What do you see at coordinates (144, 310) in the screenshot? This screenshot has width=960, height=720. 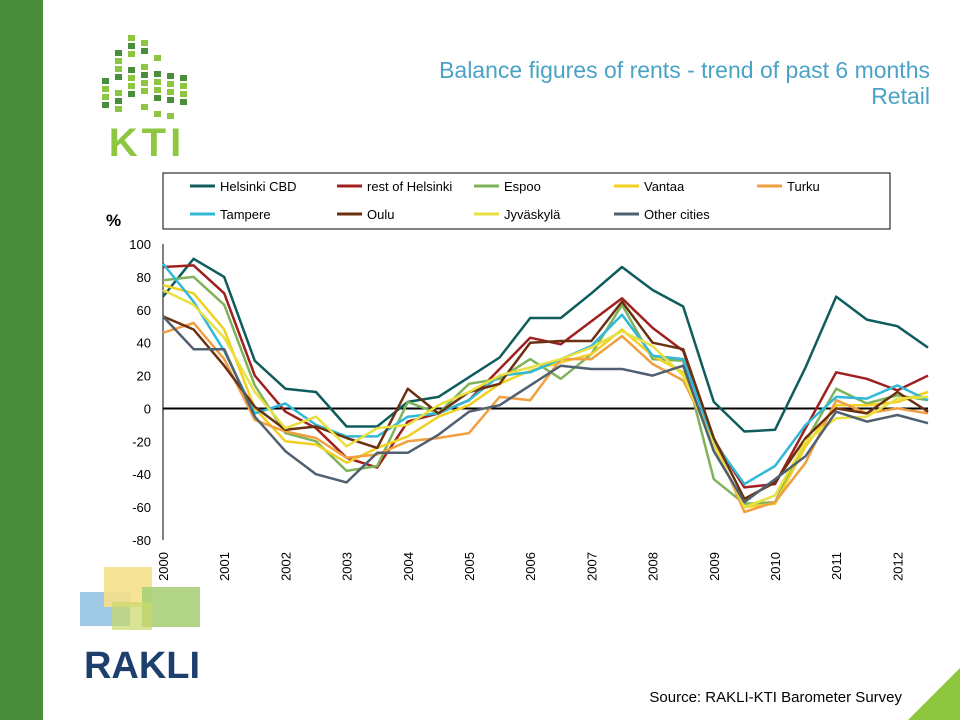 I see `y-tick-label: 60` at bounding box center [144, 310].